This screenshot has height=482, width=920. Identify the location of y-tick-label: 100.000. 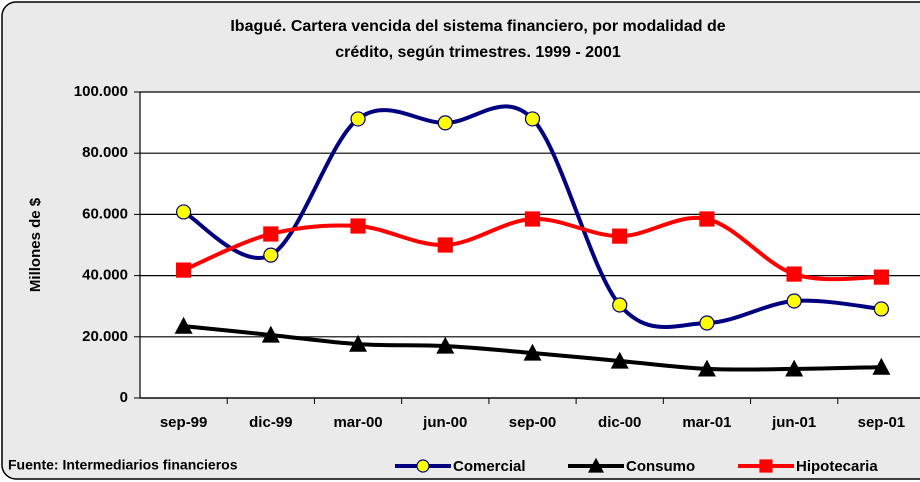
(101, 91).